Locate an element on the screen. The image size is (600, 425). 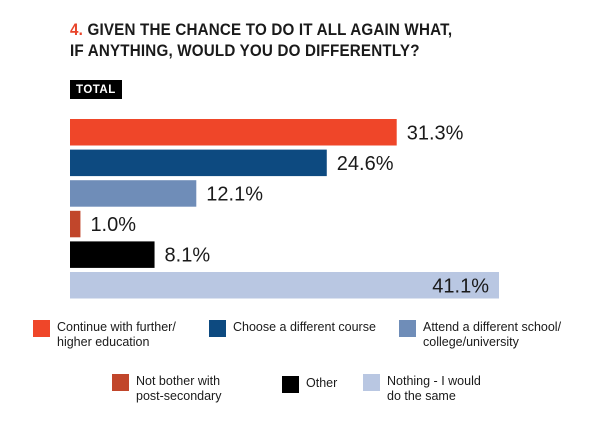
legend-item-nothing: Nothing - I would do the same is located at coordinates (422, 389).